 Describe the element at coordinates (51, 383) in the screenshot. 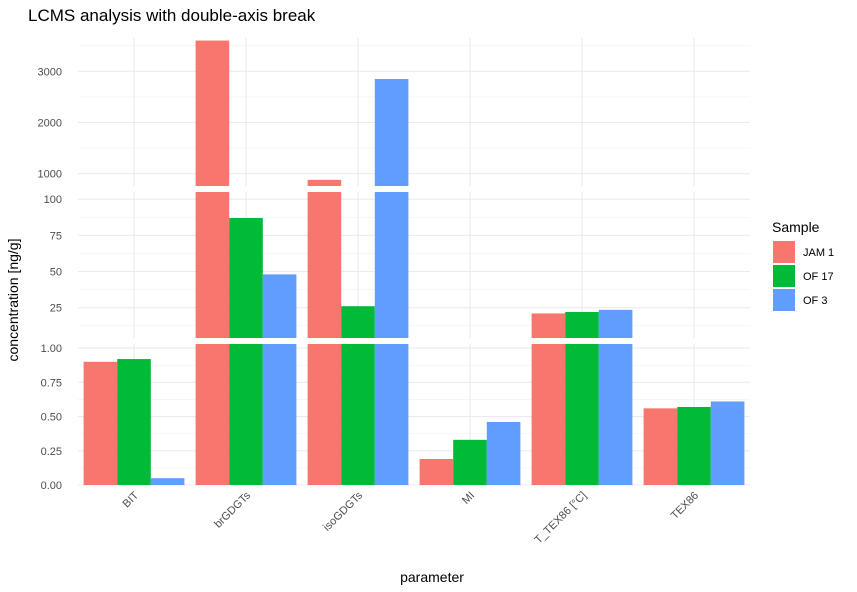

I see `y-tick-label: 0.75` at that location.